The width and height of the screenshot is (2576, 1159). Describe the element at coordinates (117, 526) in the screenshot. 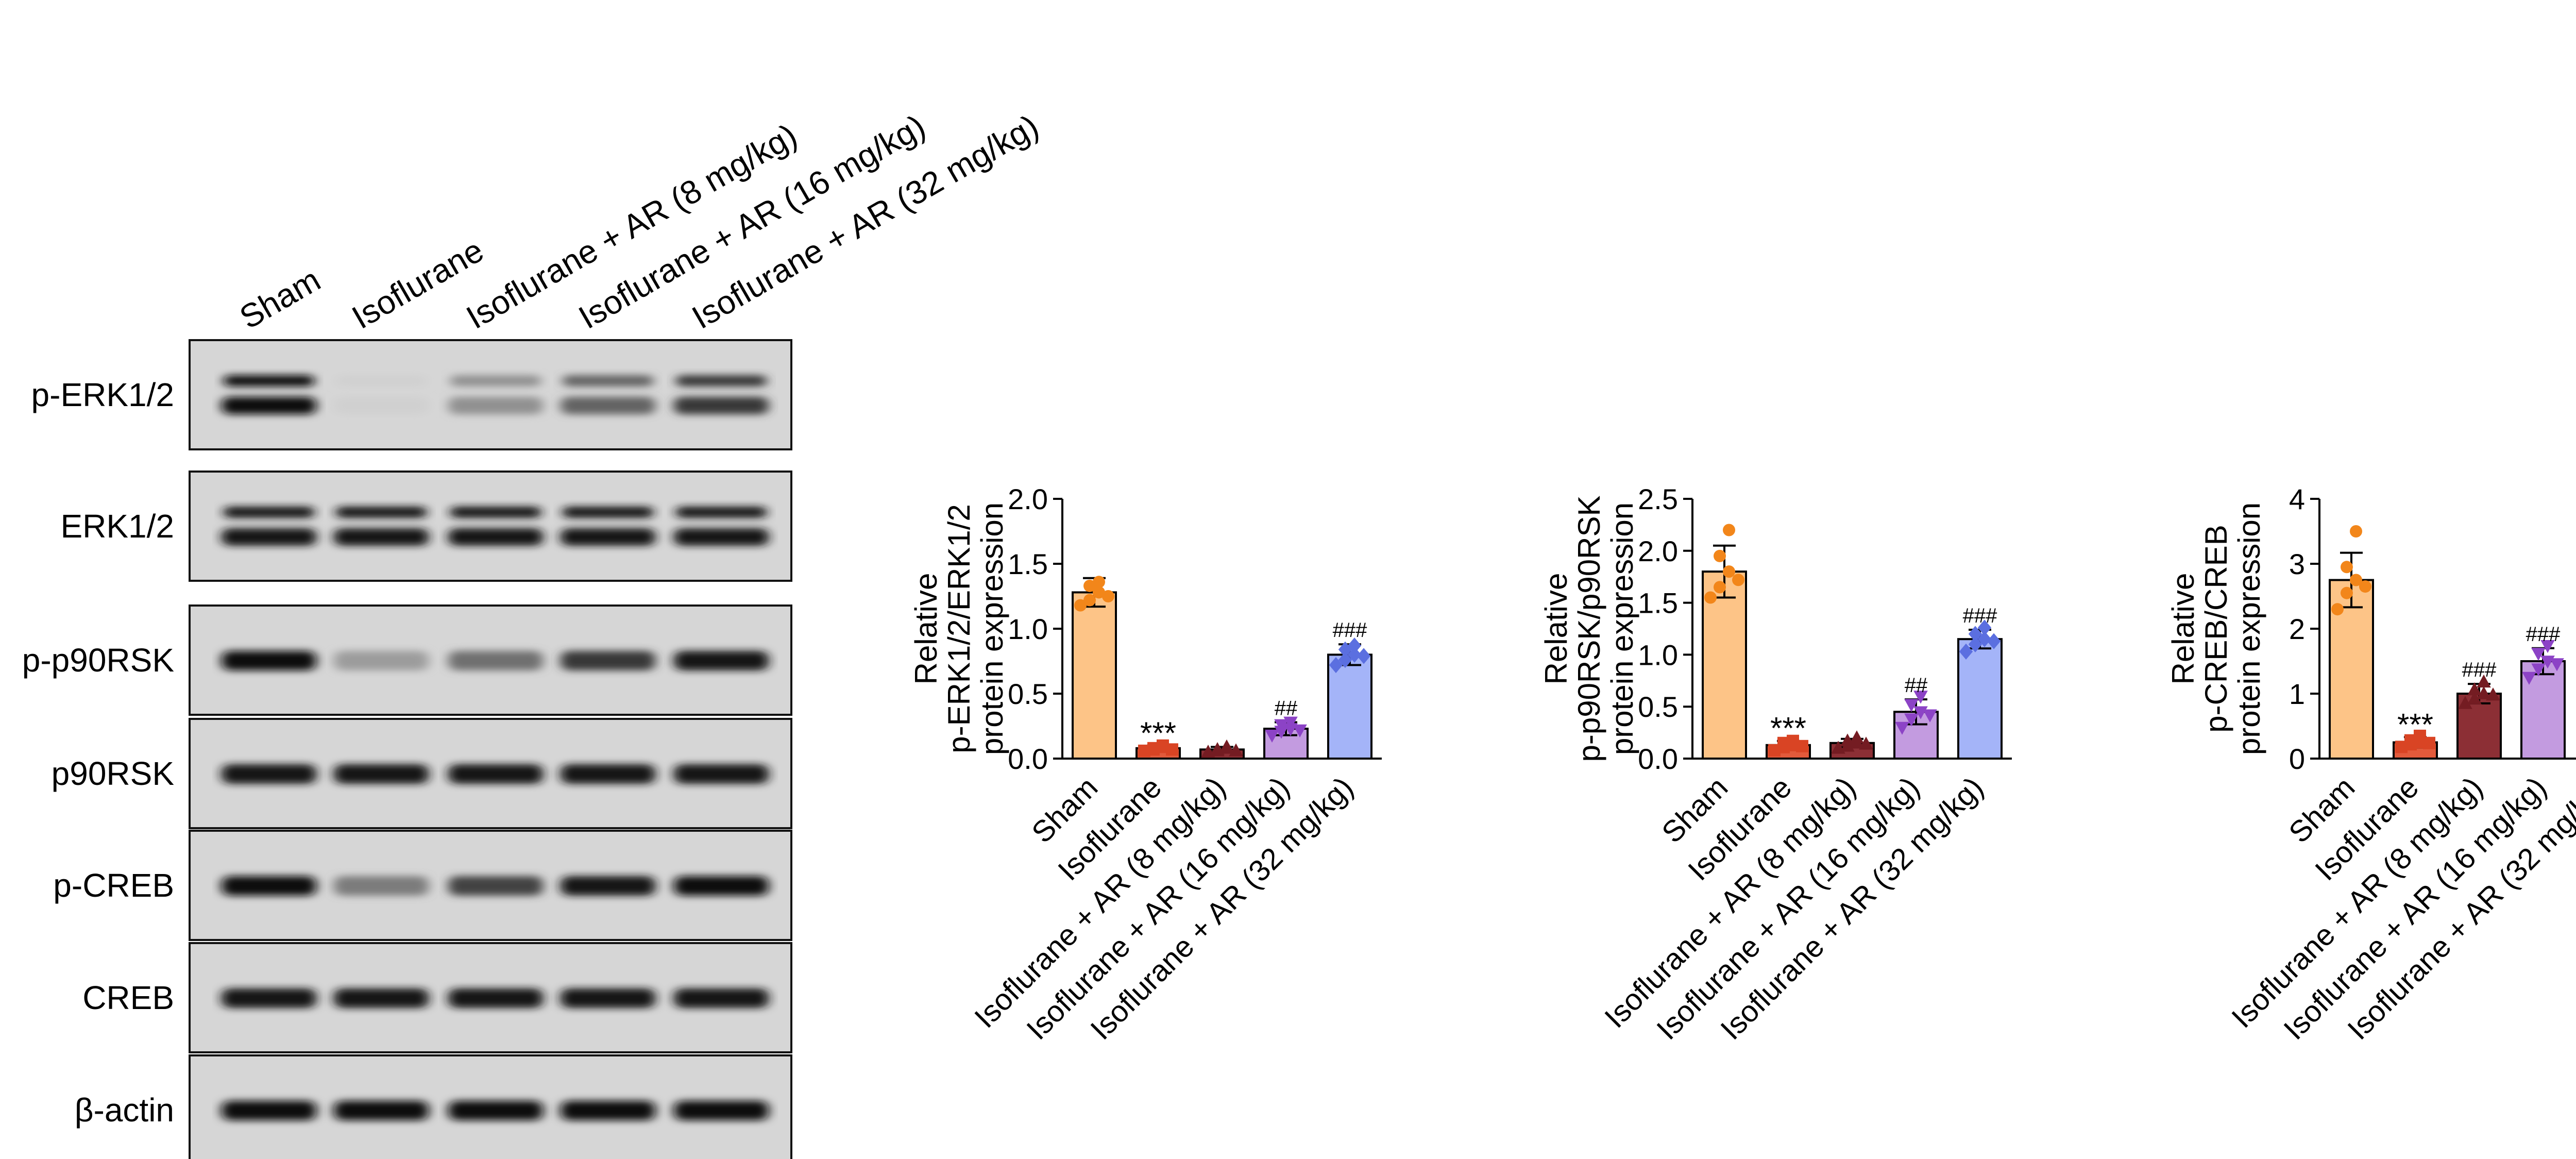

I see `blot-label: ERK1/2` at that location.